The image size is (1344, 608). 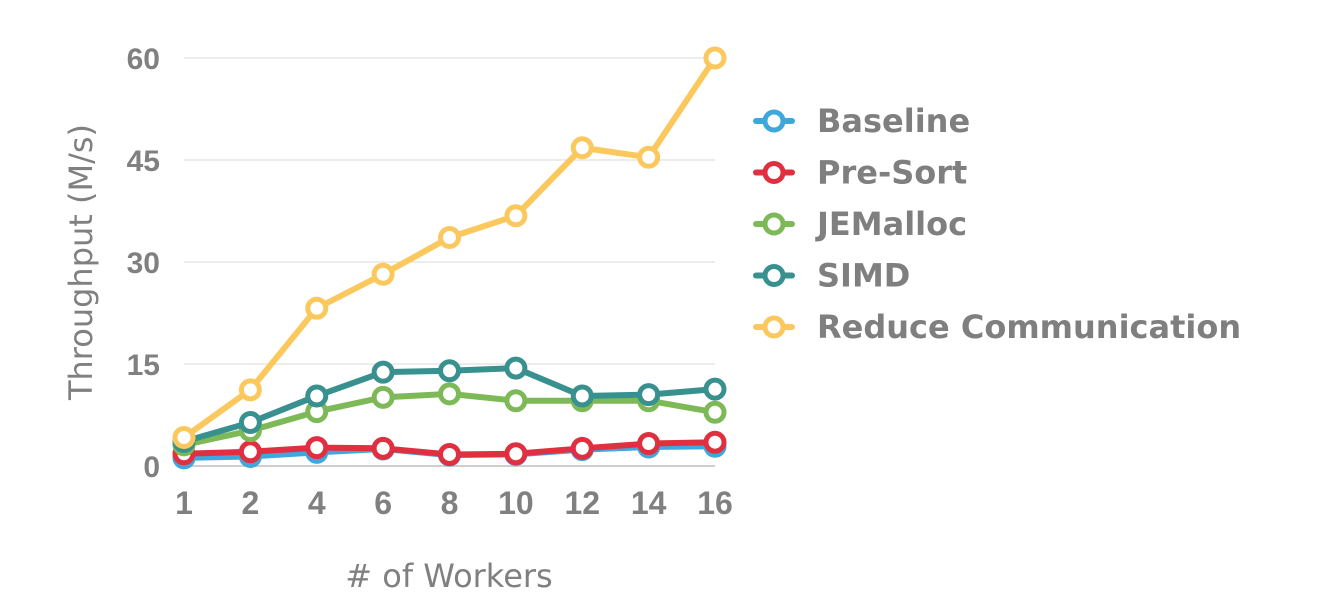 I want to click on legend-item: SIMD, so click(x=831, y=276).